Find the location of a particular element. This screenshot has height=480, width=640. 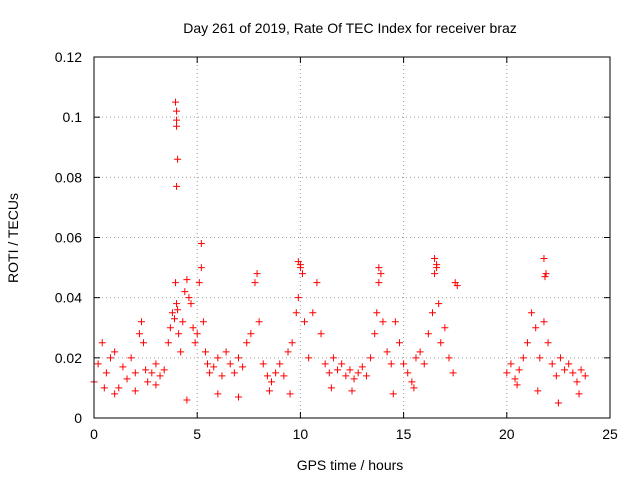

x-tick-label: 25 is located at coordinates (610, 434).